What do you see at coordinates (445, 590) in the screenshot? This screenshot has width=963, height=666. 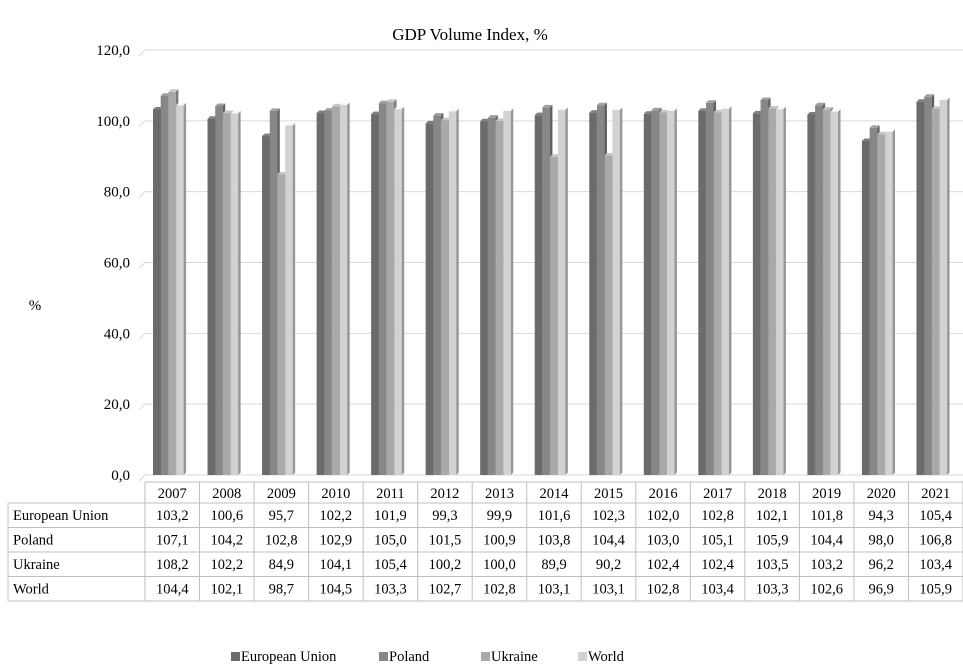 I see `table-cell: 102,7` at bounding box center [445, 590].